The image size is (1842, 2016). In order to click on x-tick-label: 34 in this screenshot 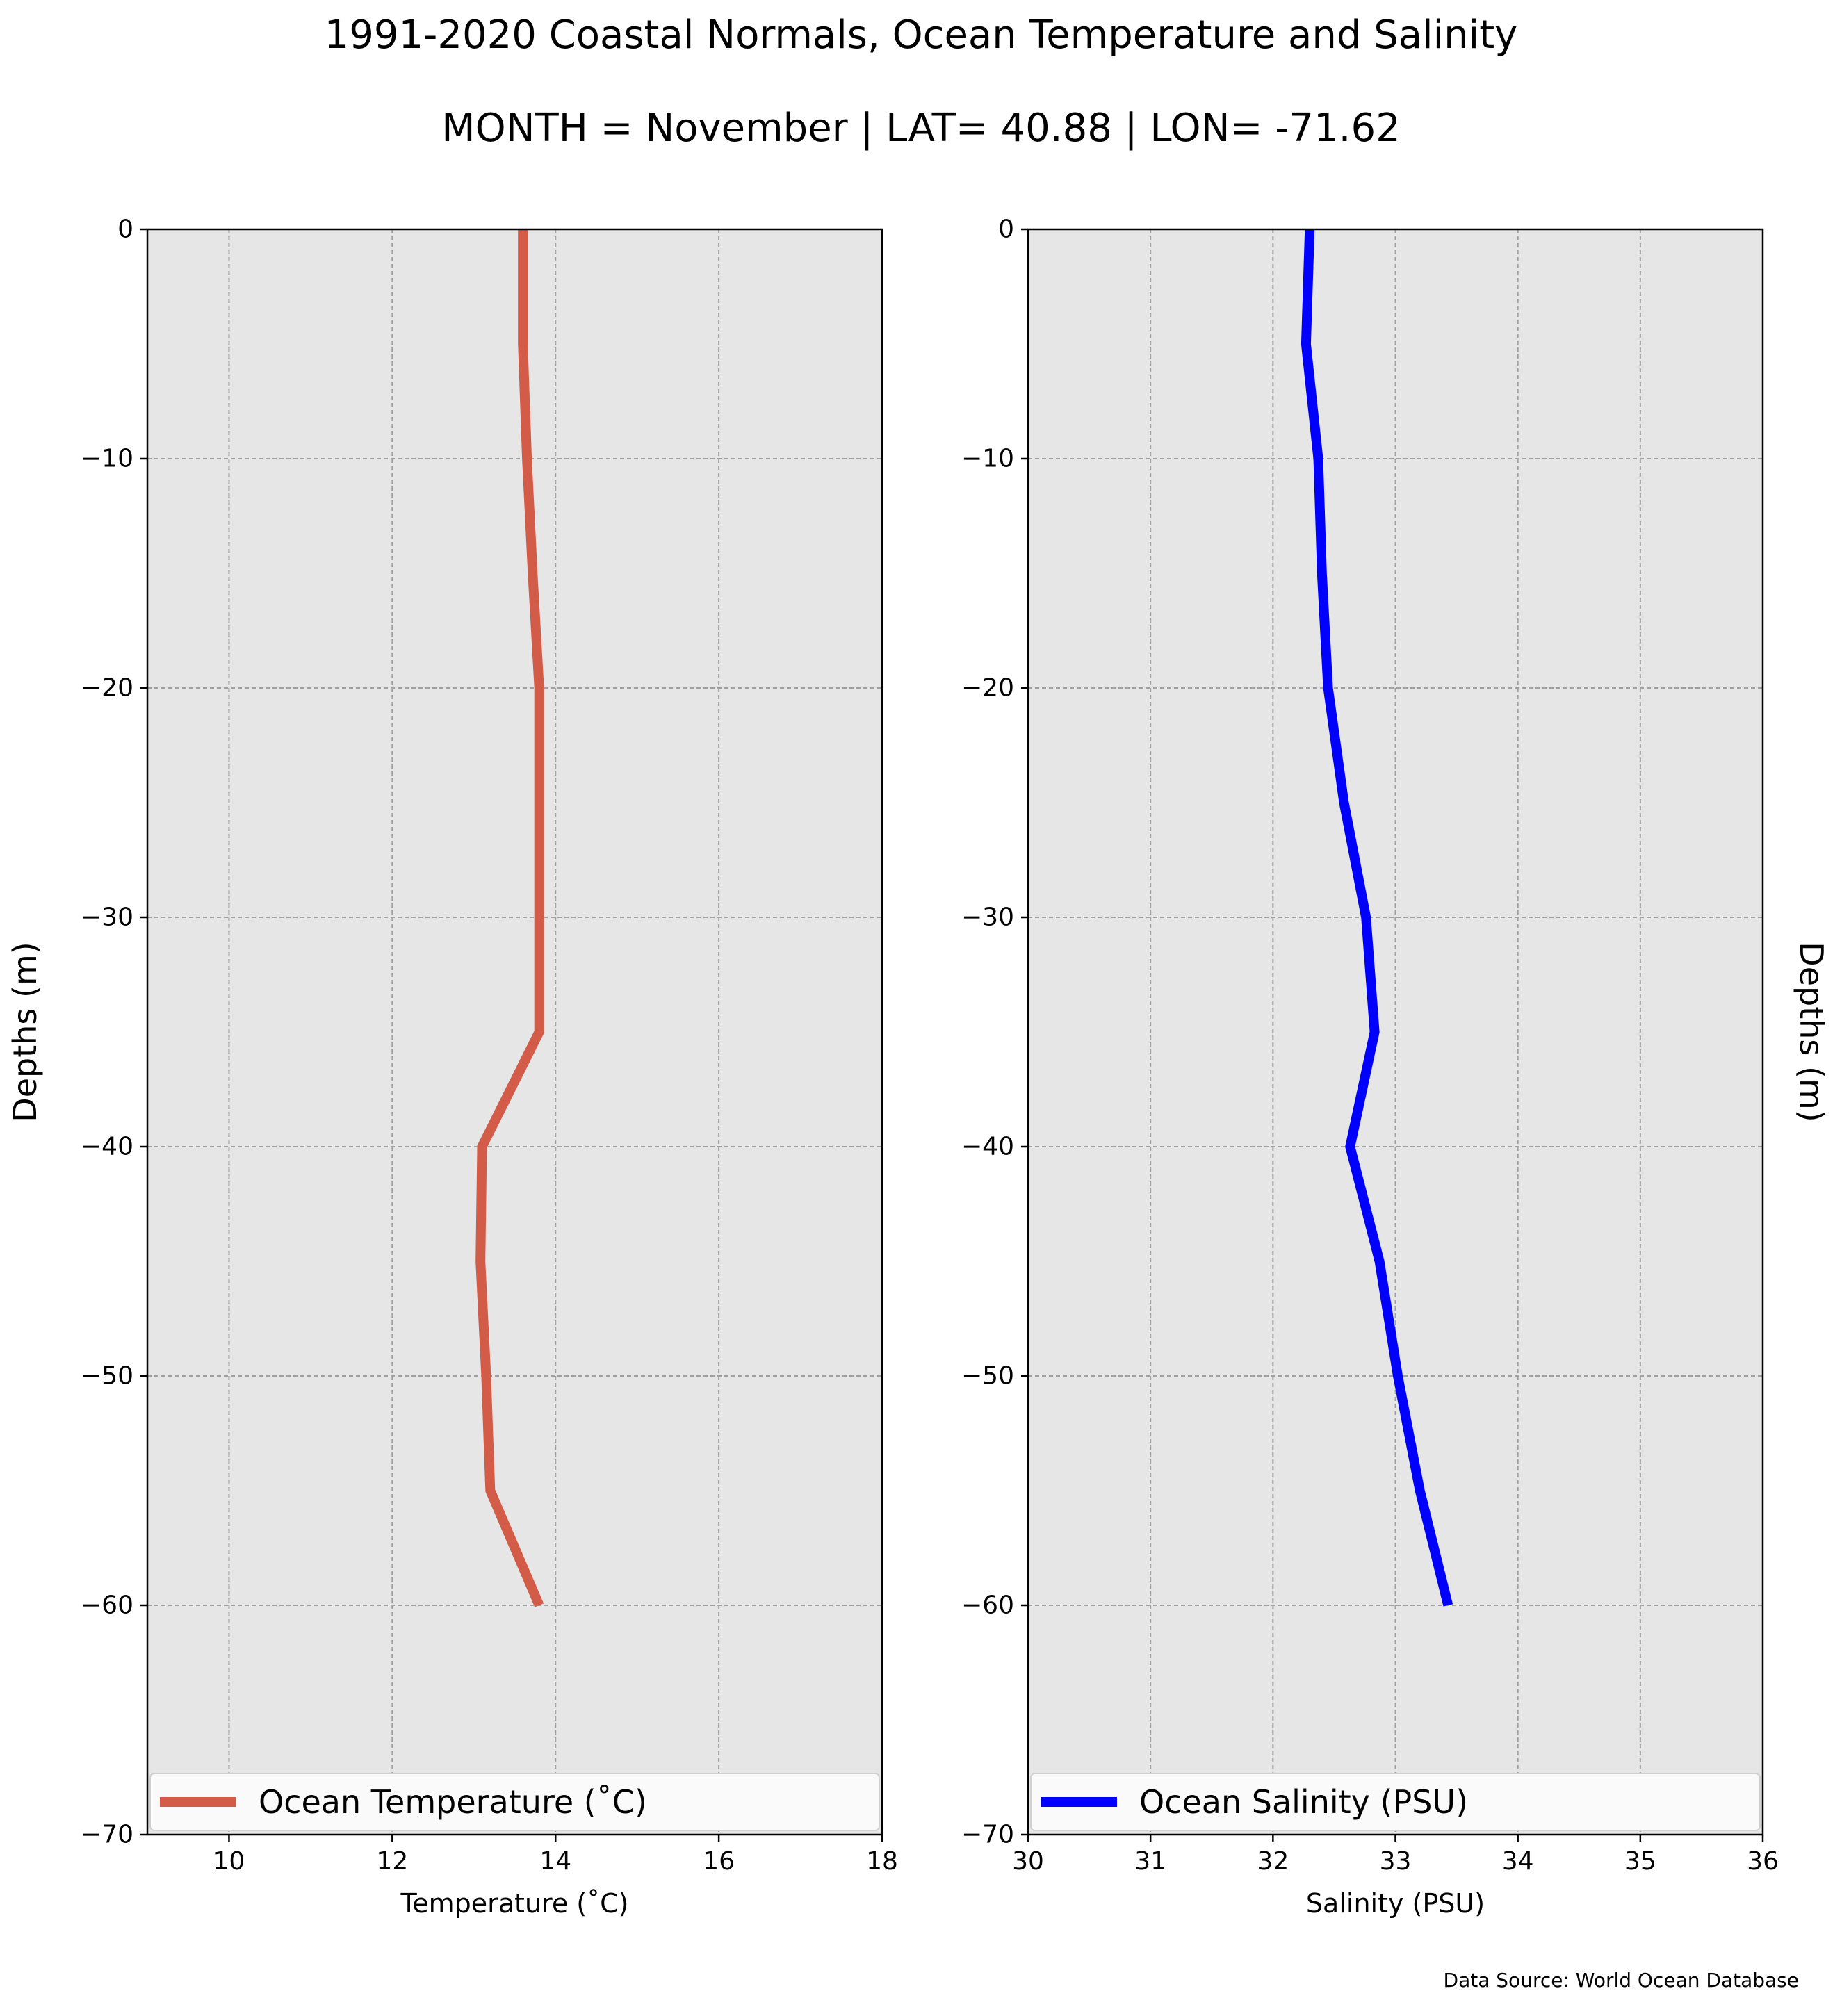, I will do `click(1518, 1862)`.